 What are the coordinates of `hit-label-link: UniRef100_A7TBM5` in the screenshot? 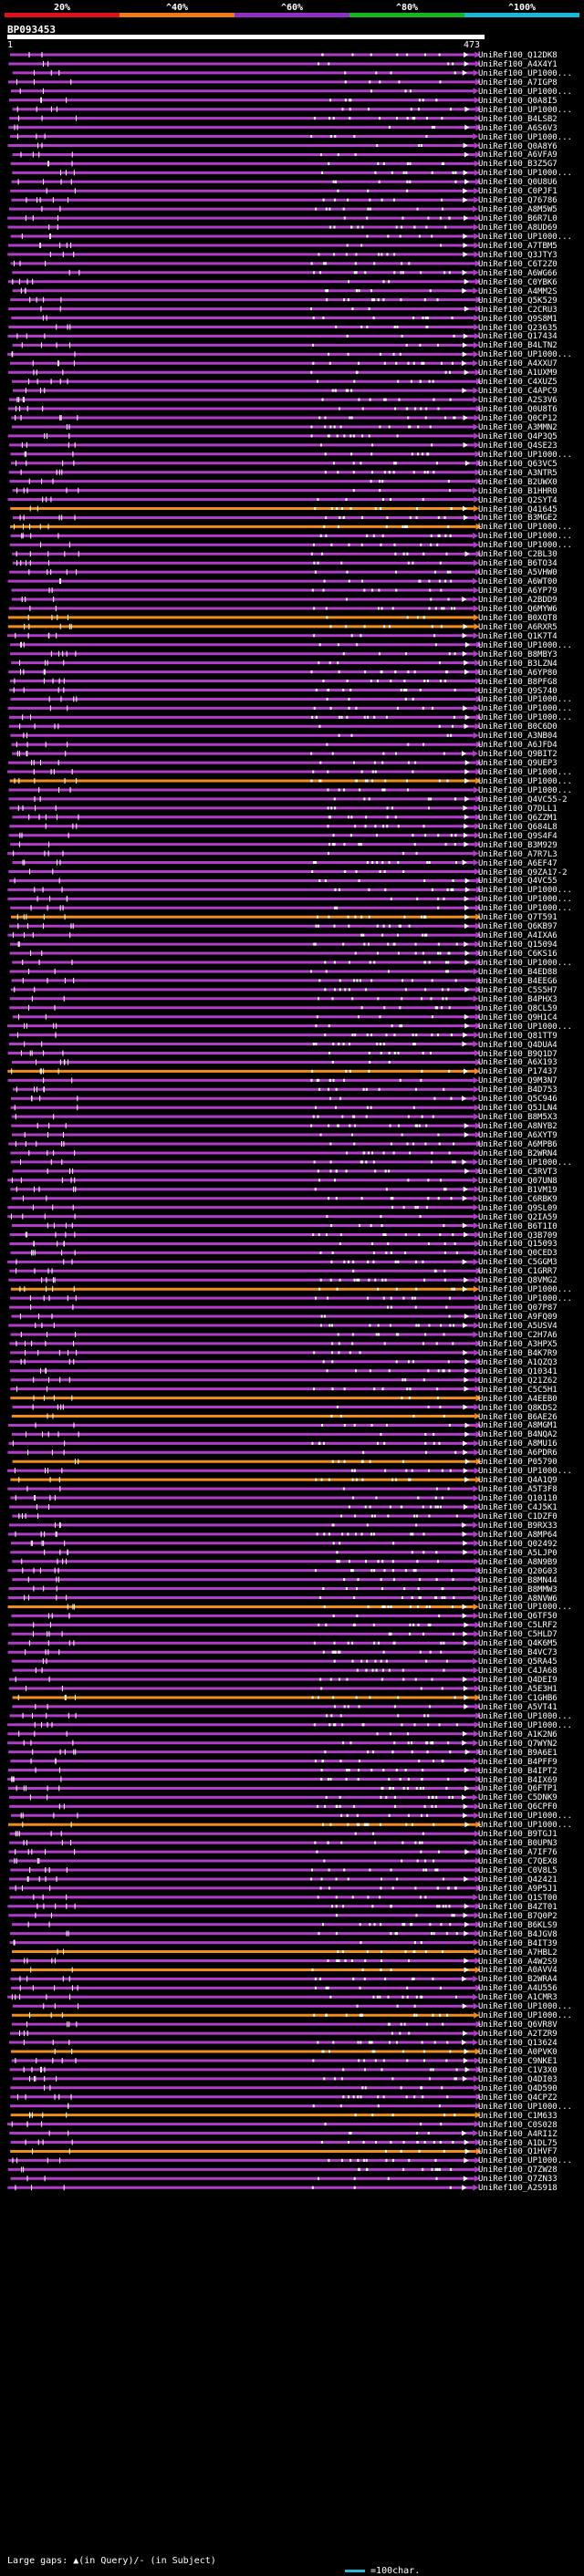 It's located at (518, 246).